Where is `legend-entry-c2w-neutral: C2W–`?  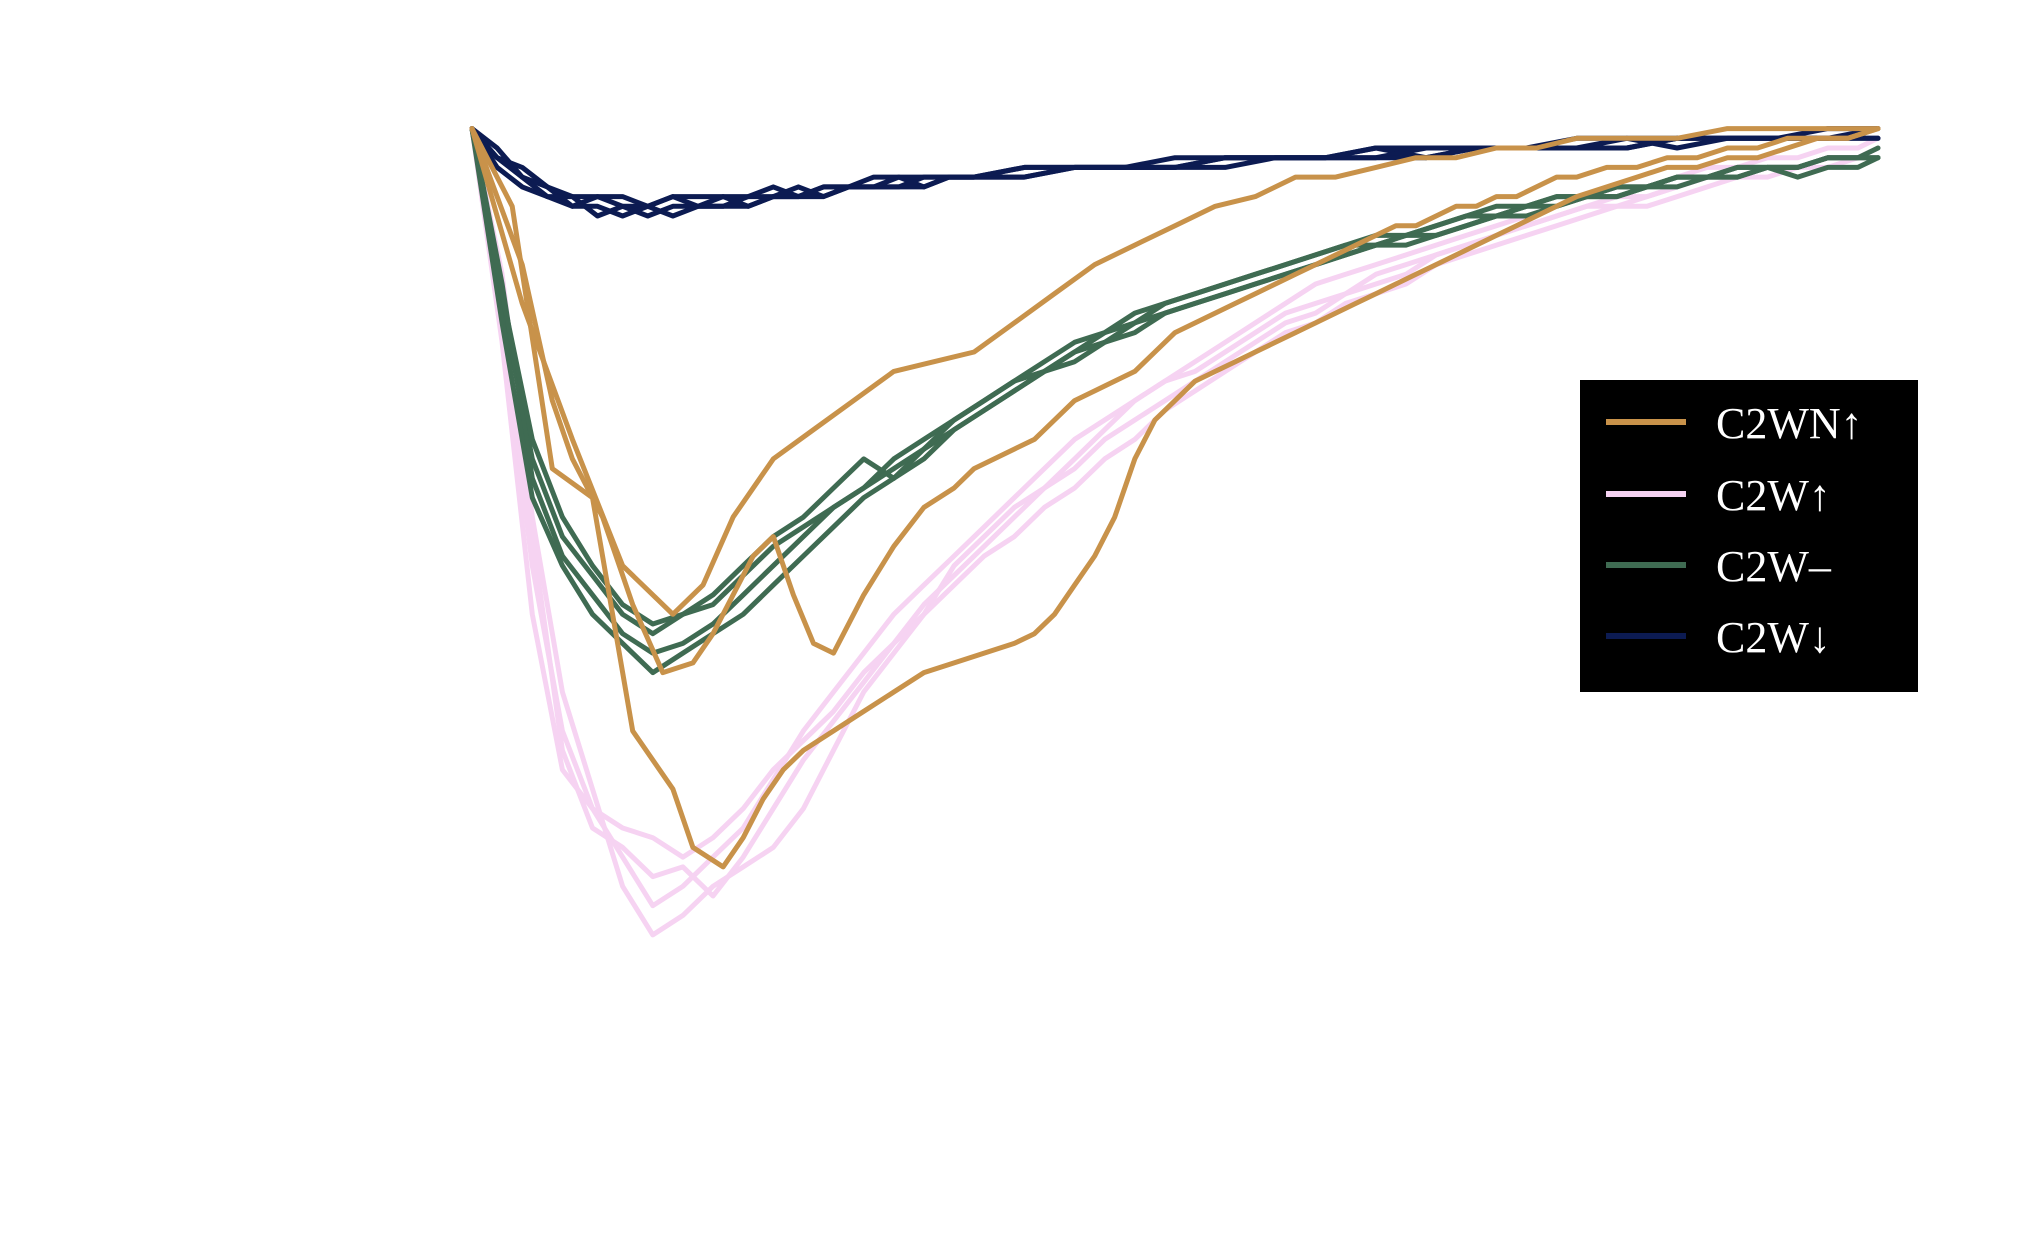
legend-entry-c2w-neutral: C2W– is located at coordinates (1719, 566).